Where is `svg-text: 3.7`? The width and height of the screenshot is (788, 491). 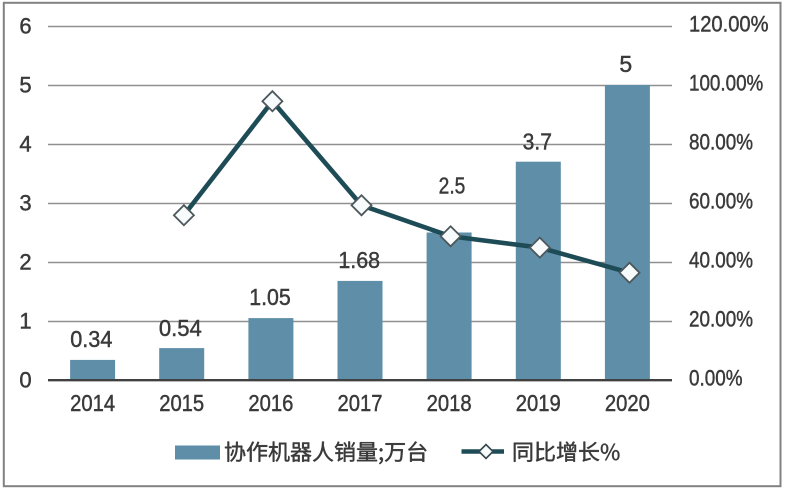 svg-text: 3.7 is located at coordinates (537, 142).